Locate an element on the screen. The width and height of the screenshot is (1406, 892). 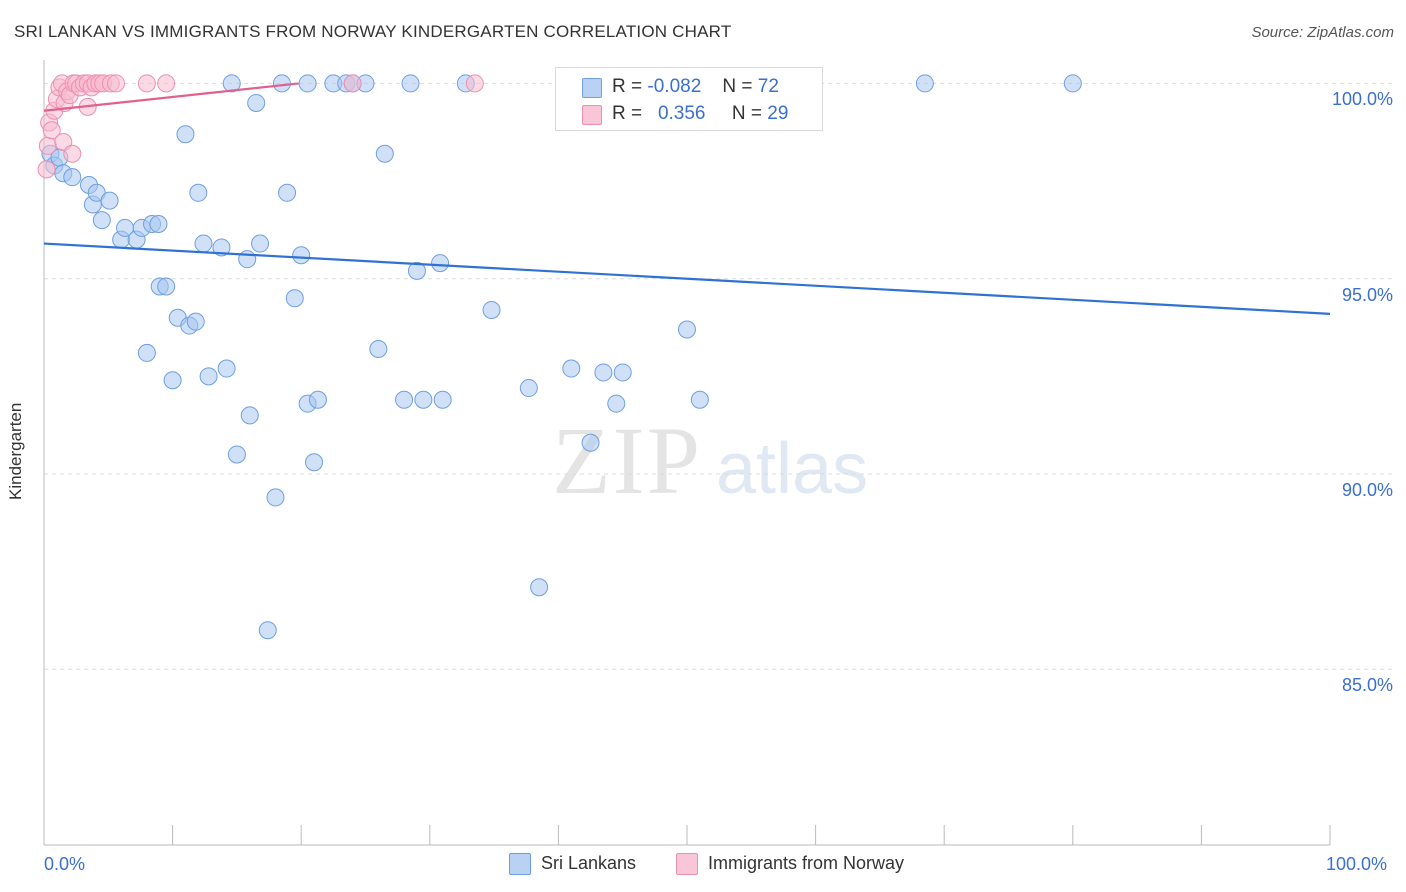
watermark-atlas: atlas is located at coordinates (792, 469).